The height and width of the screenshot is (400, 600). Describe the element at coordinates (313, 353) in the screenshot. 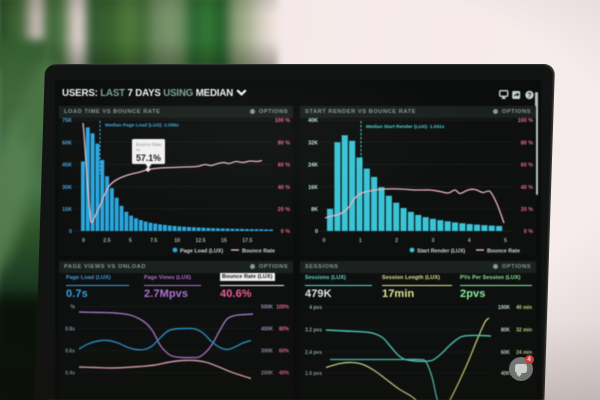

I see `svg-text: 2.4 pvs` at that location.